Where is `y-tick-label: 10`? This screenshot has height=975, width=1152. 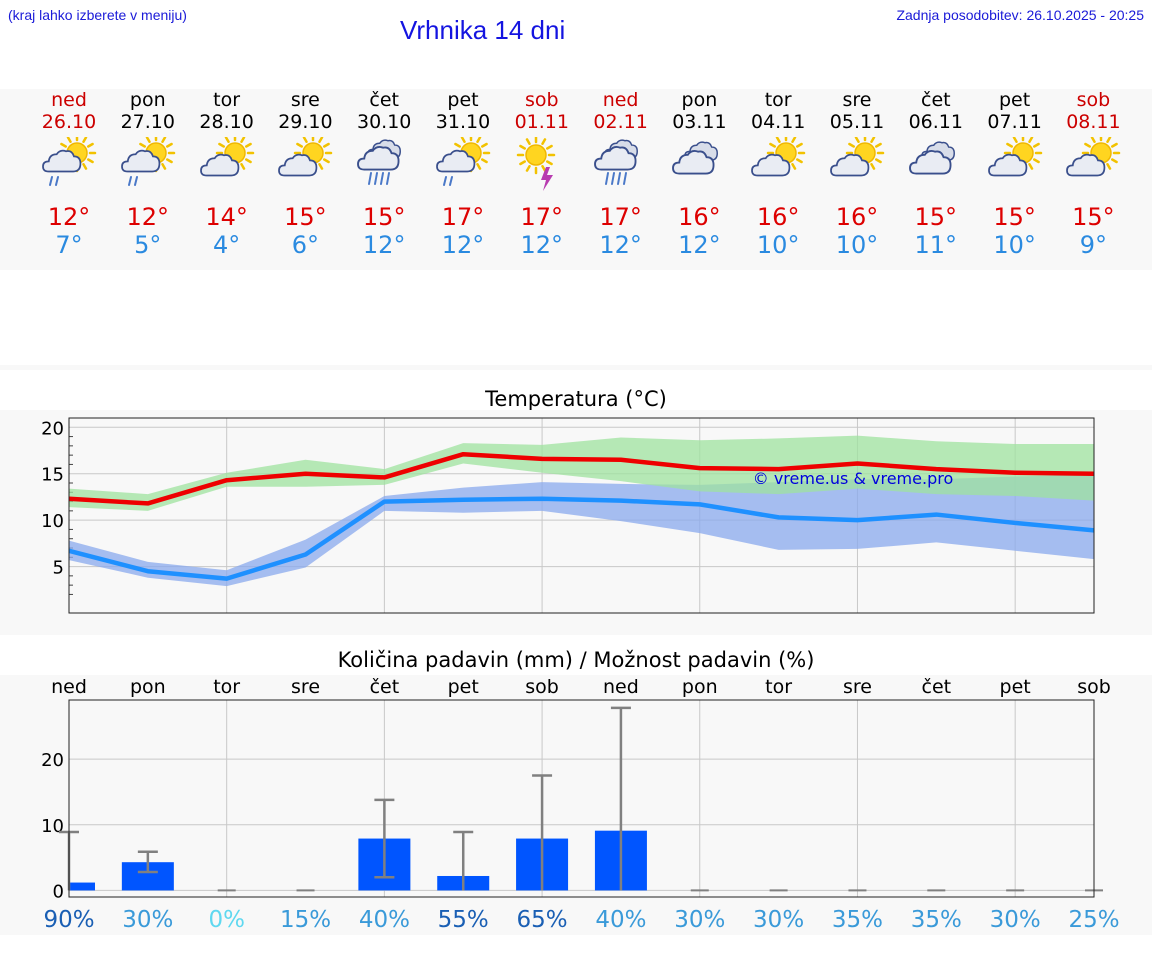 y-tick-label: 10 is located at coordinates (52, 521).